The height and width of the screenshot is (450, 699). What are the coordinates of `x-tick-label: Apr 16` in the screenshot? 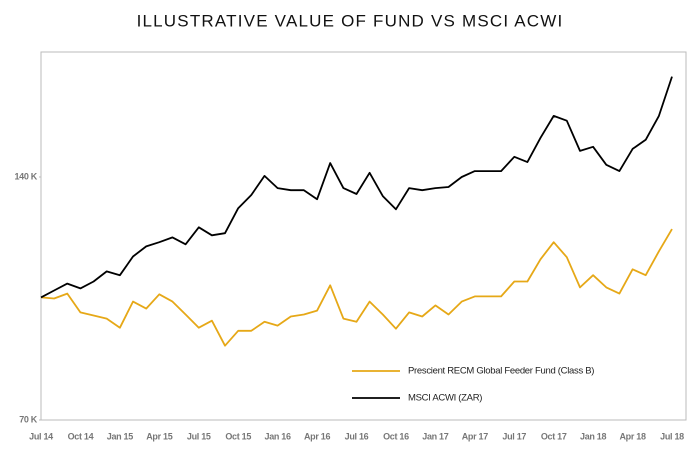 It's located at (317, 436).